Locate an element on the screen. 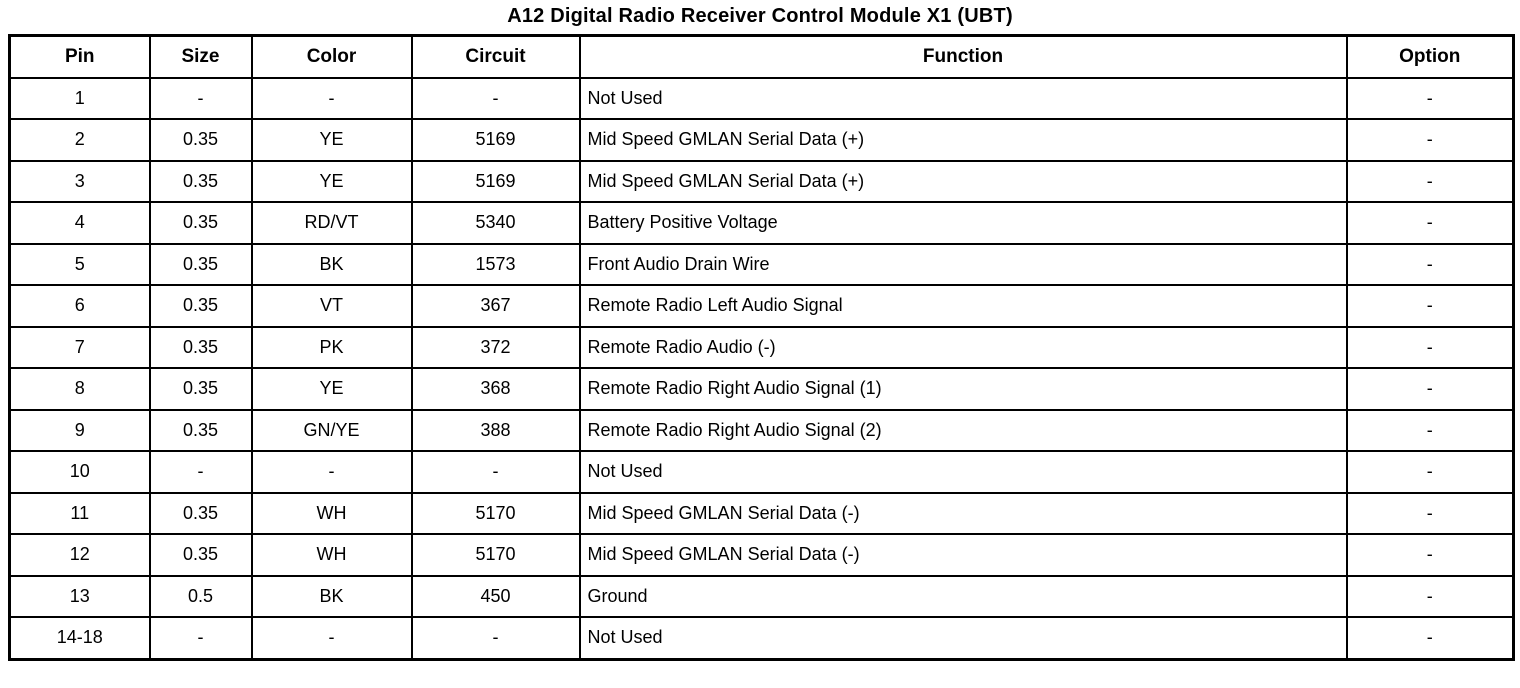 This screenshot has width=1520, height=688. cell-pin: 14-18 is located at coordinates (79, 638).